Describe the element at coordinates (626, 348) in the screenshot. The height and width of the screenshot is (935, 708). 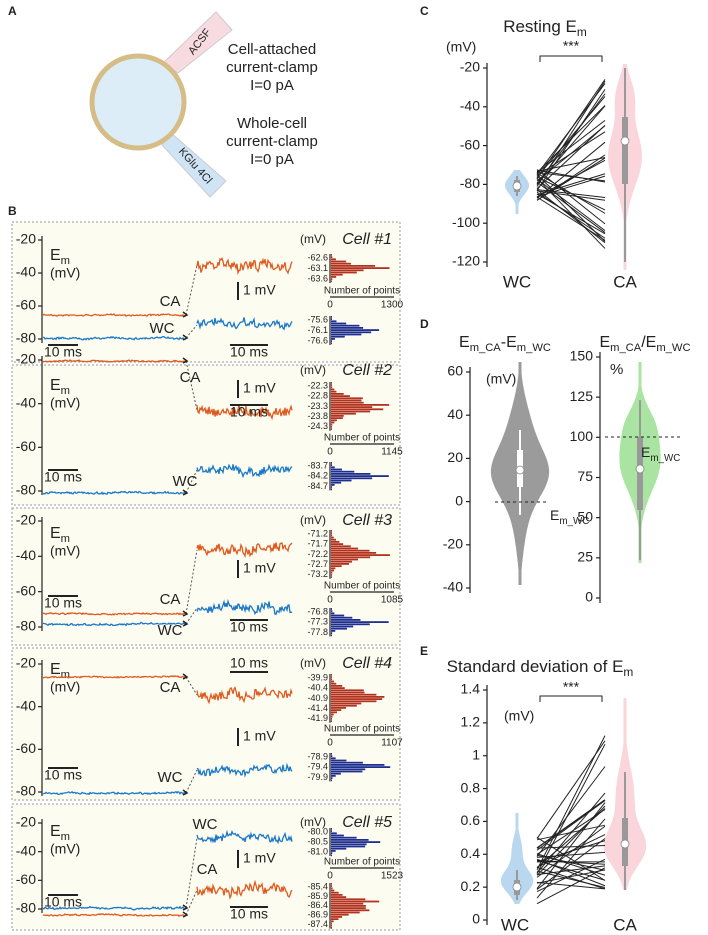
I see `subscript: m_CA` at that location.